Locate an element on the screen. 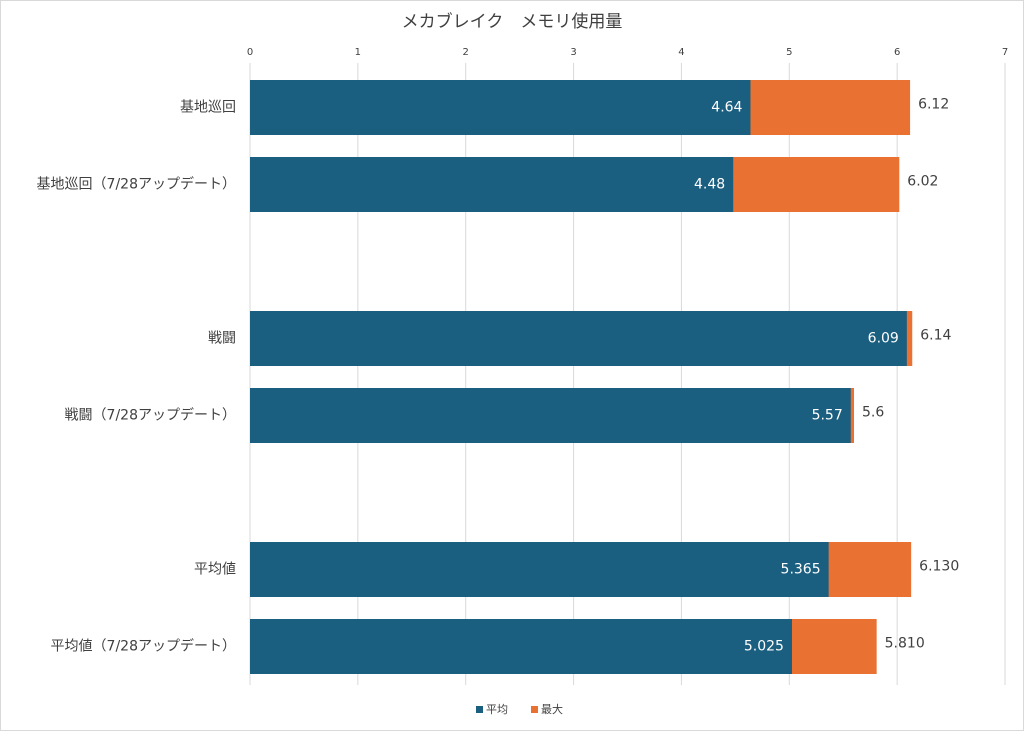 The image size is (1024, 731). data-label: 6.130 is located at coordinates (939, 567).